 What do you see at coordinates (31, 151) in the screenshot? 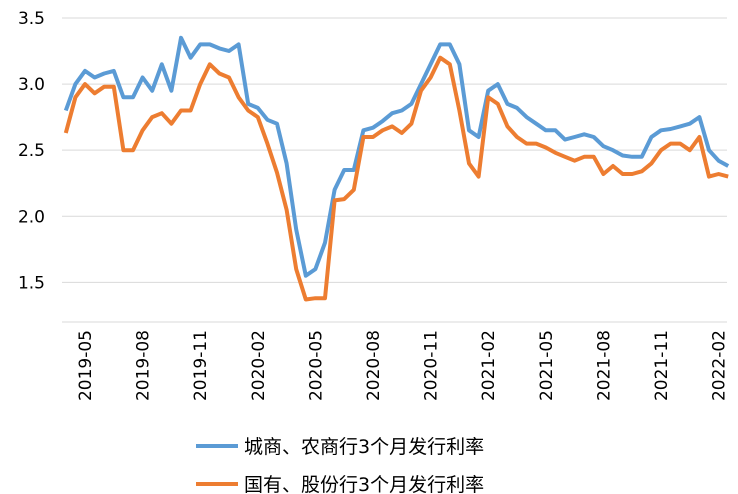
I see `y-tick-label: 2.5` at bounding box center [31, 151].